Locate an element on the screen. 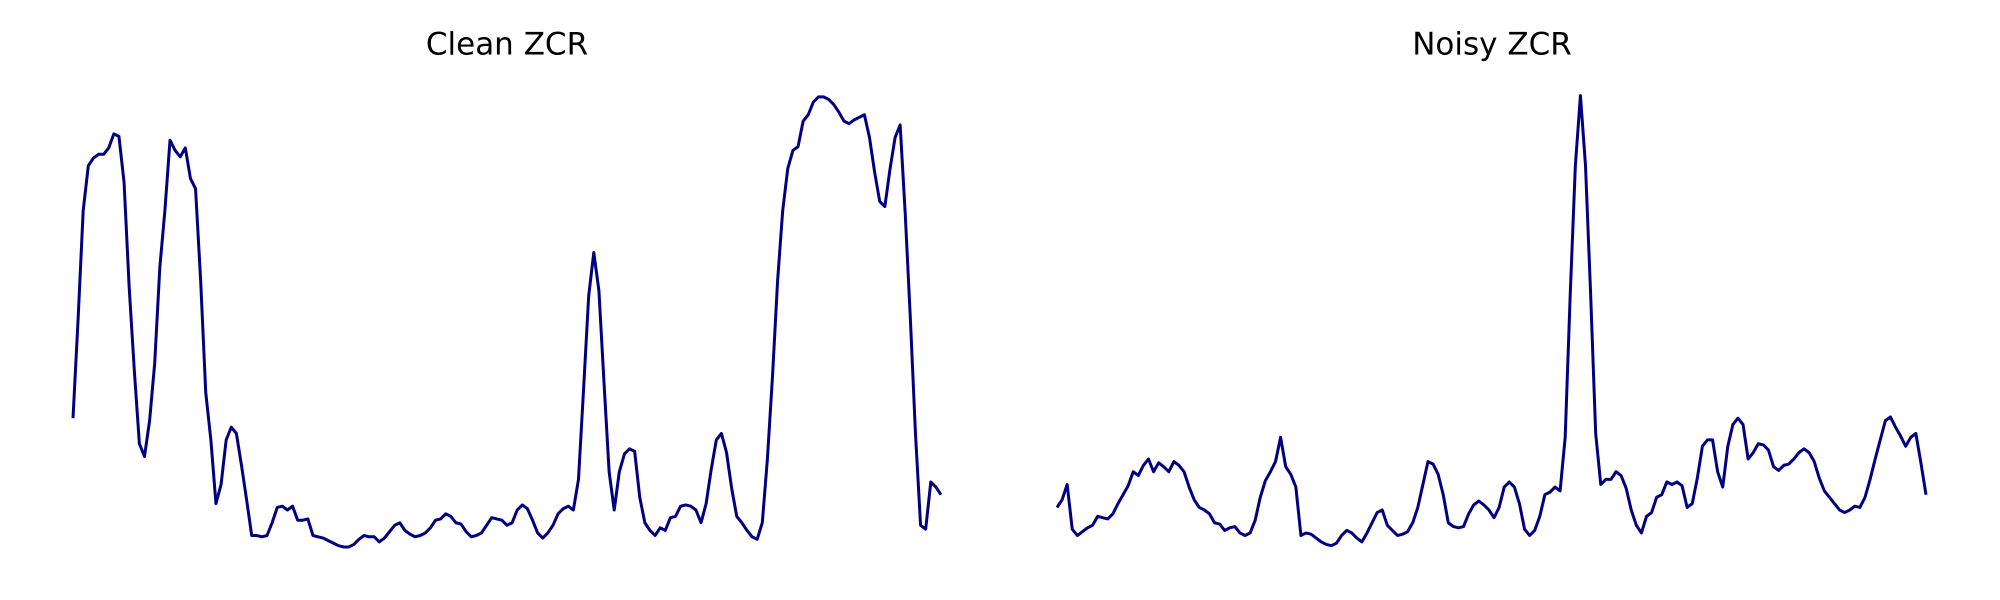  chart-title: Clean ZCR is located at coordinates (507, 45).